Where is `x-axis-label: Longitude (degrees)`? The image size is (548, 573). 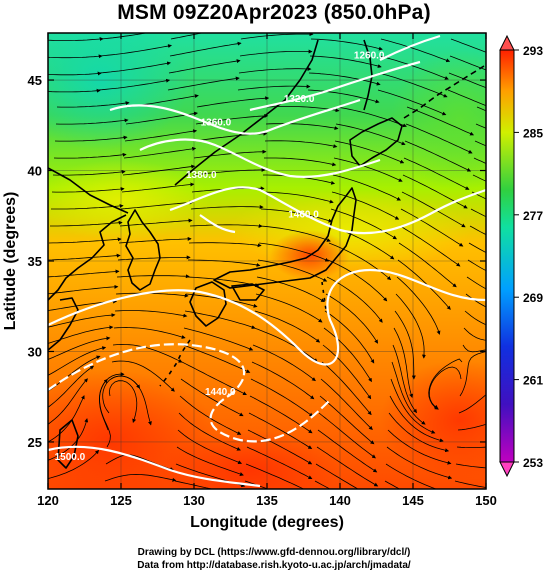 x-axis-label: Longitude (degrees) is located at coordinates (267, 522).